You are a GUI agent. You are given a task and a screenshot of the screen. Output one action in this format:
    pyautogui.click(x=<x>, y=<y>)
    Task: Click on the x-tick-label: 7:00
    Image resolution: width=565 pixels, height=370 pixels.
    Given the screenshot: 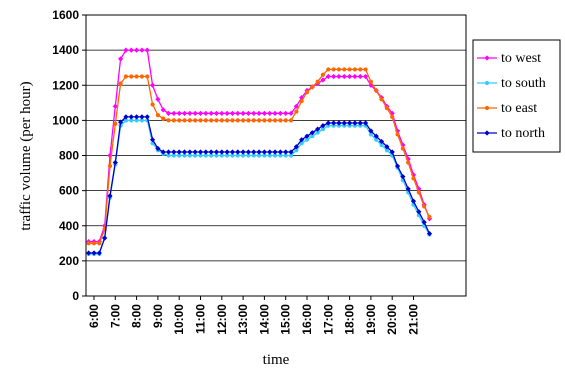 What is the action you would take?
    pyautogui.click(x=115, y=316)
    